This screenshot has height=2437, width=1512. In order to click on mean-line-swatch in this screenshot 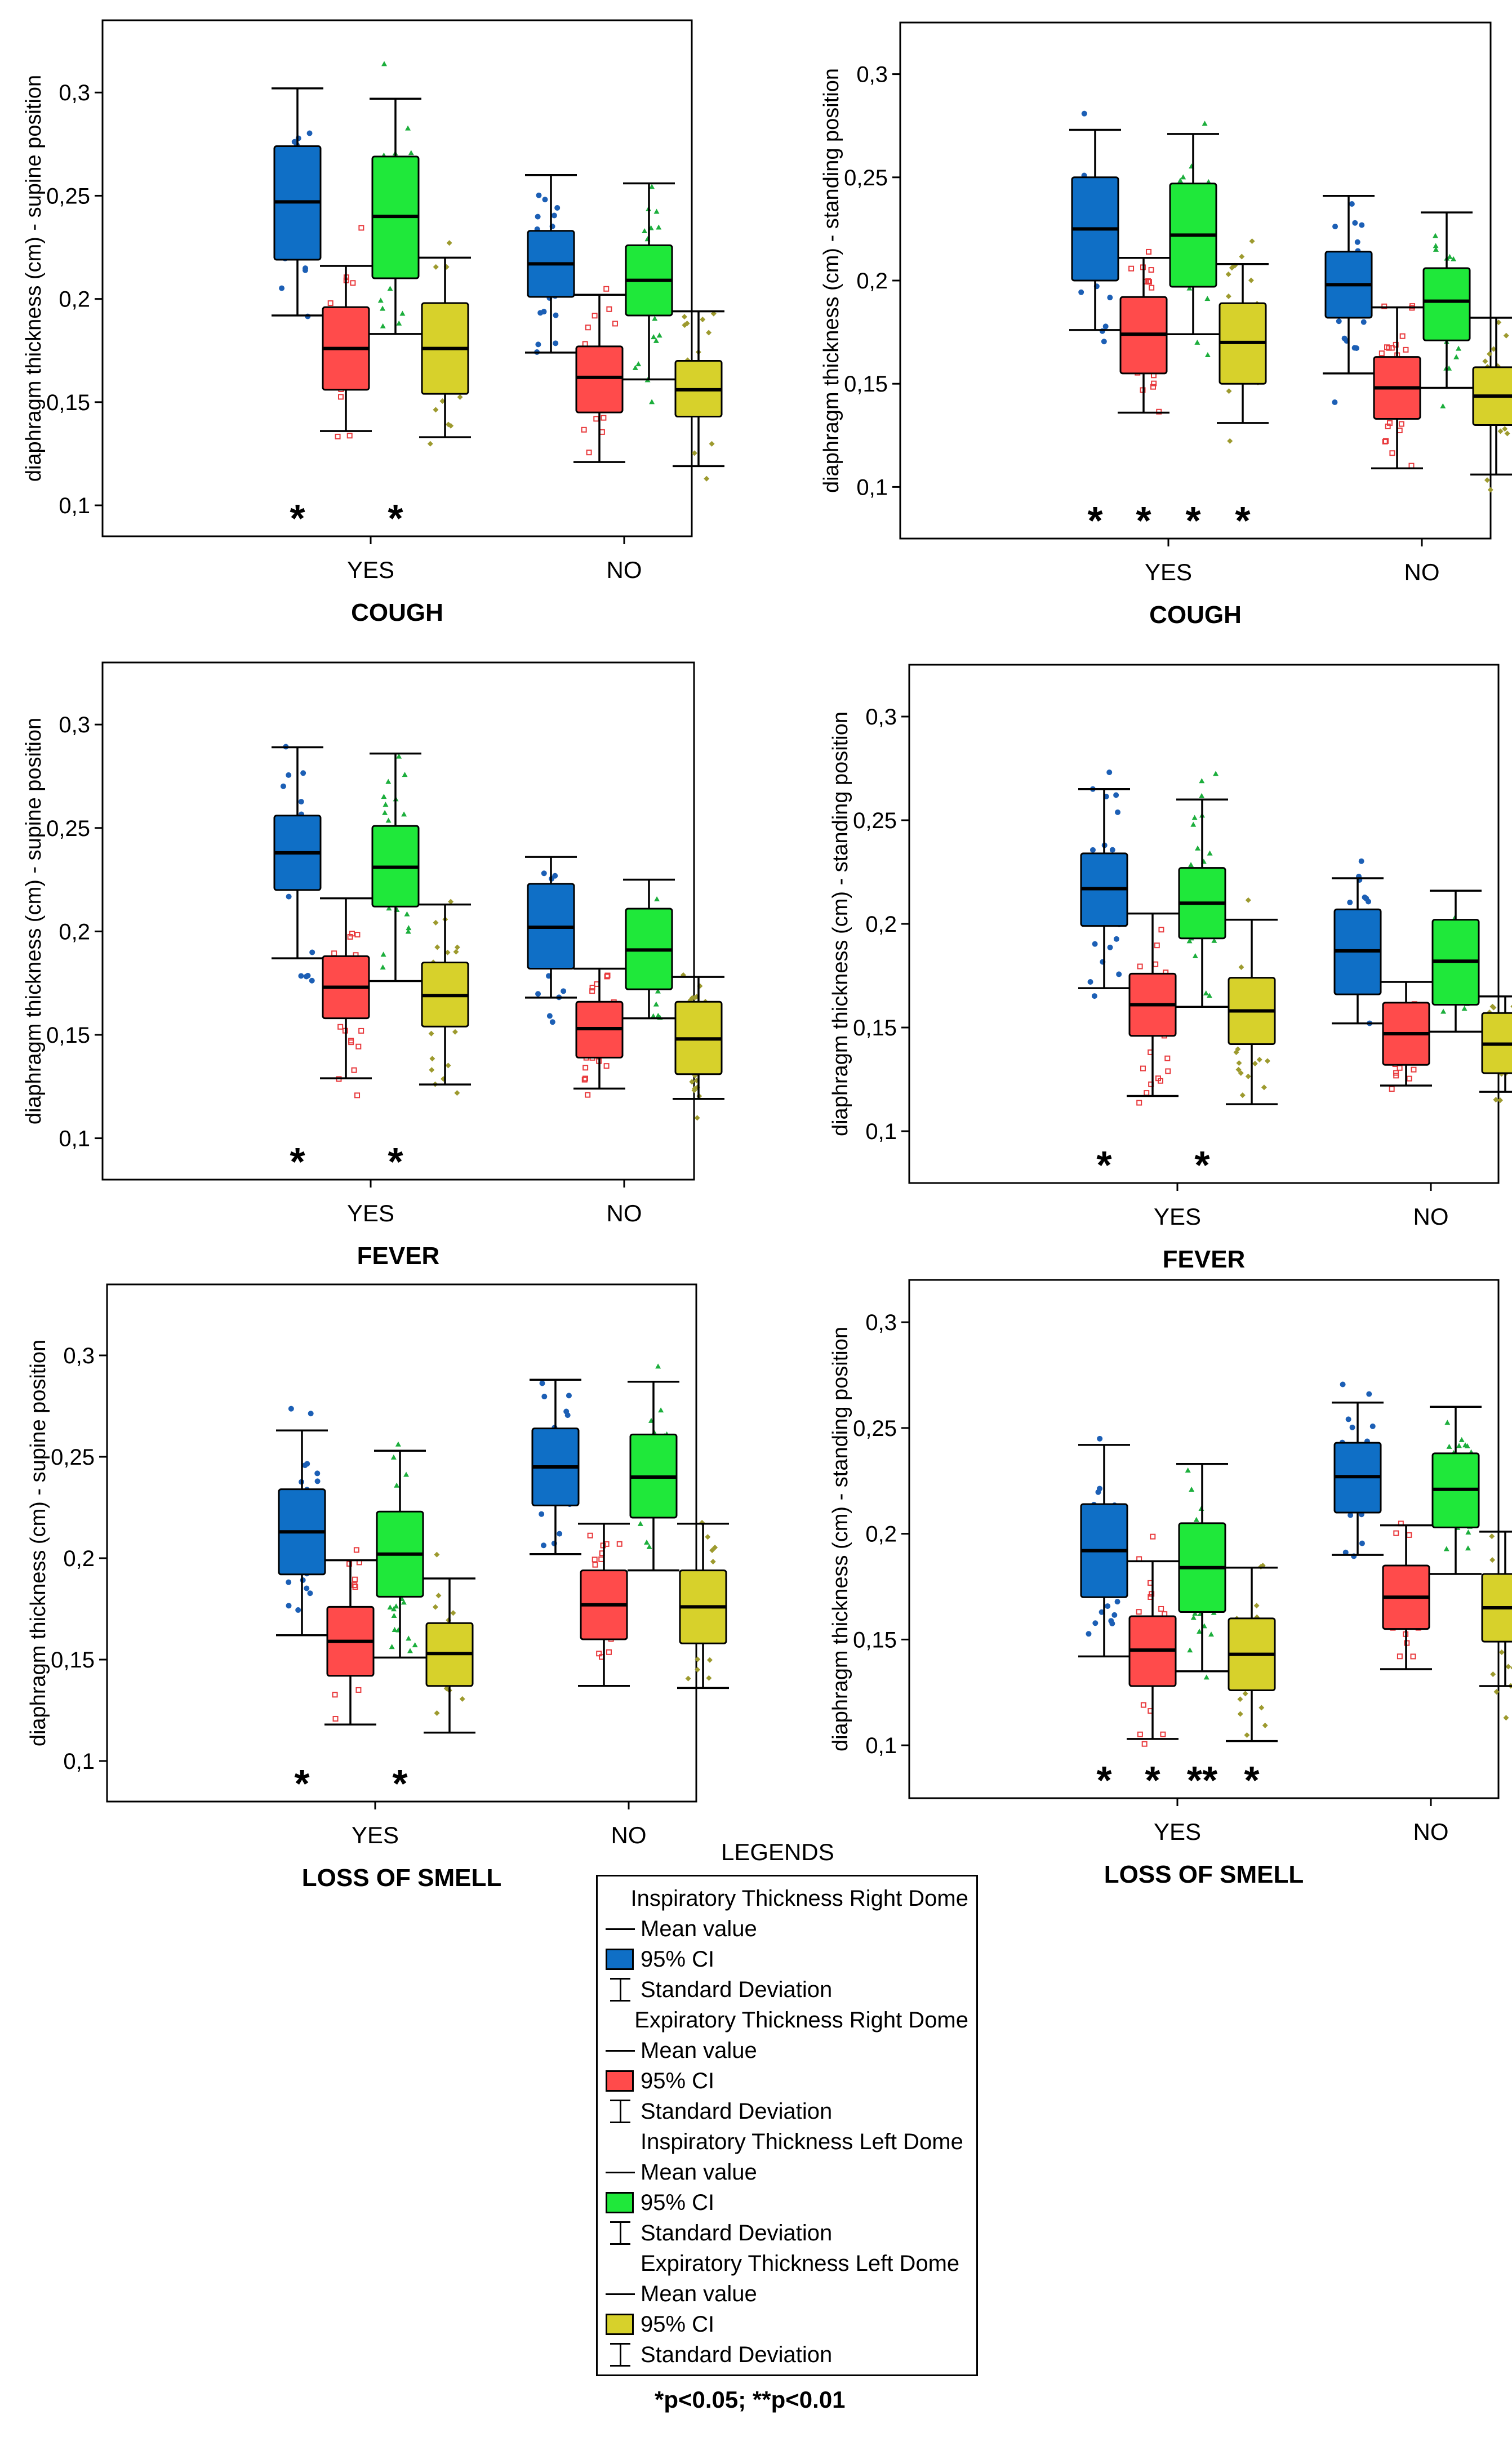, I will do `click(620, 2294)`.